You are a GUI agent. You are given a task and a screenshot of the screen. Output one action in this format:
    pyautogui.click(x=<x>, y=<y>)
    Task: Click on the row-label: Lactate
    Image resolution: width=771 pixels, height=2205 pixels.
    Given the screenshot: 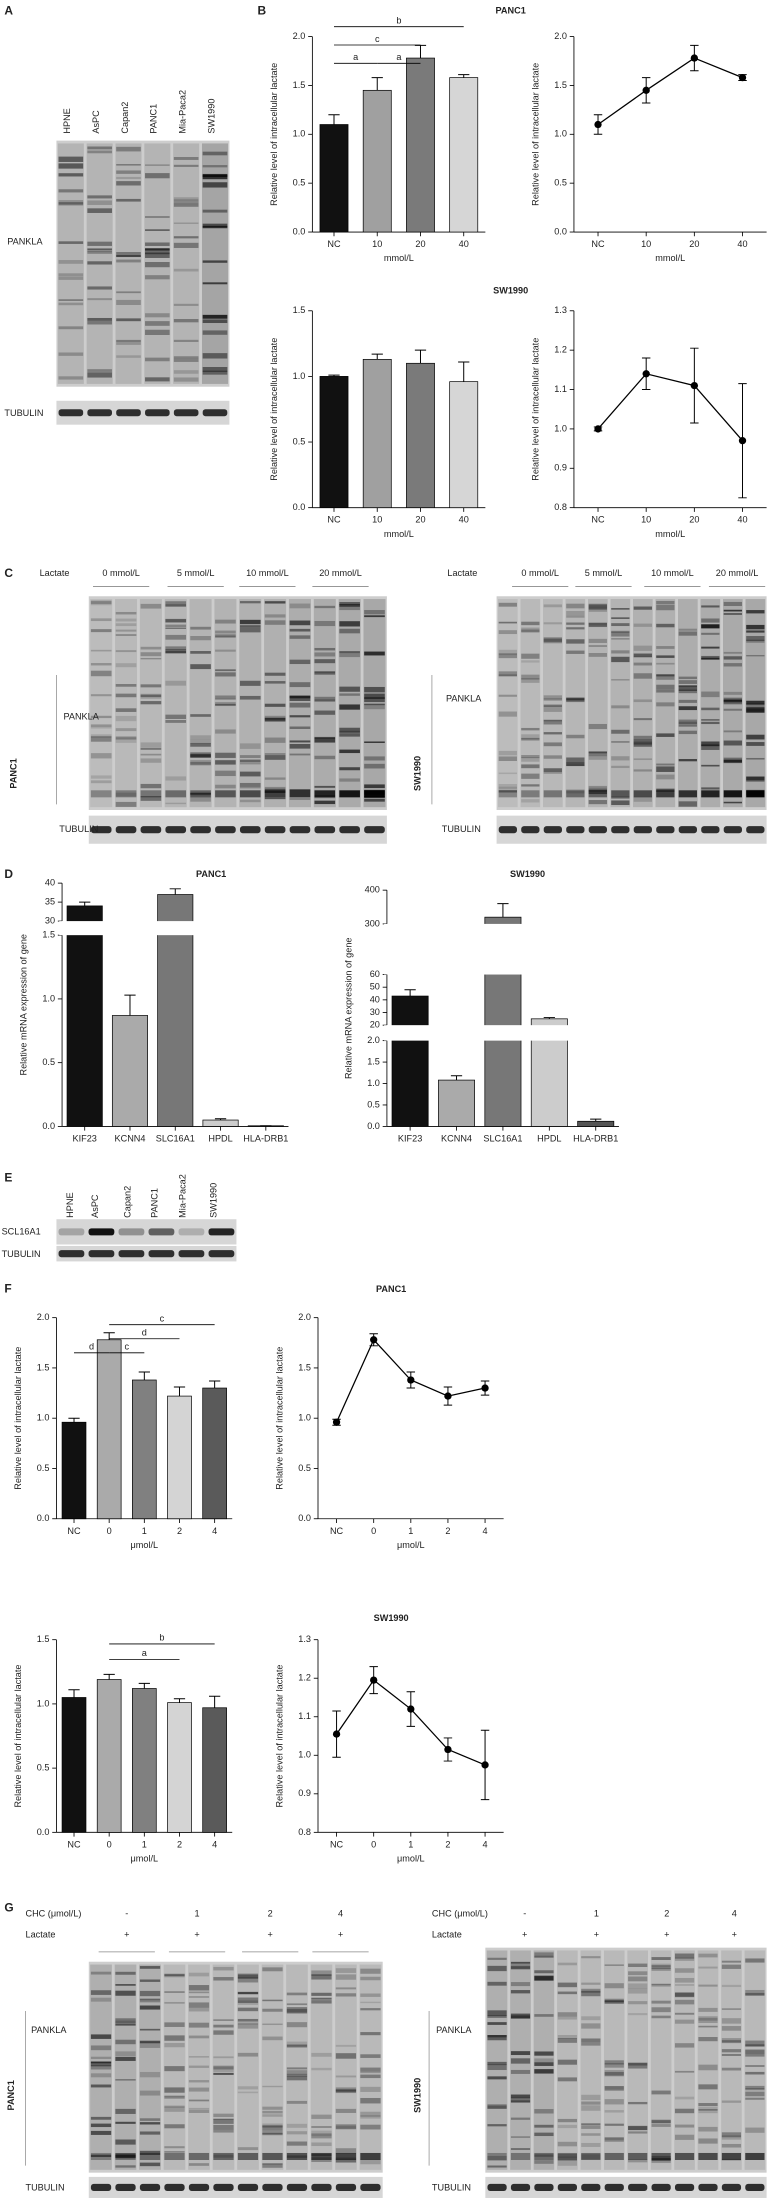 What is the action you would take?
    pyautogui.click(x=41, y=1934)
    